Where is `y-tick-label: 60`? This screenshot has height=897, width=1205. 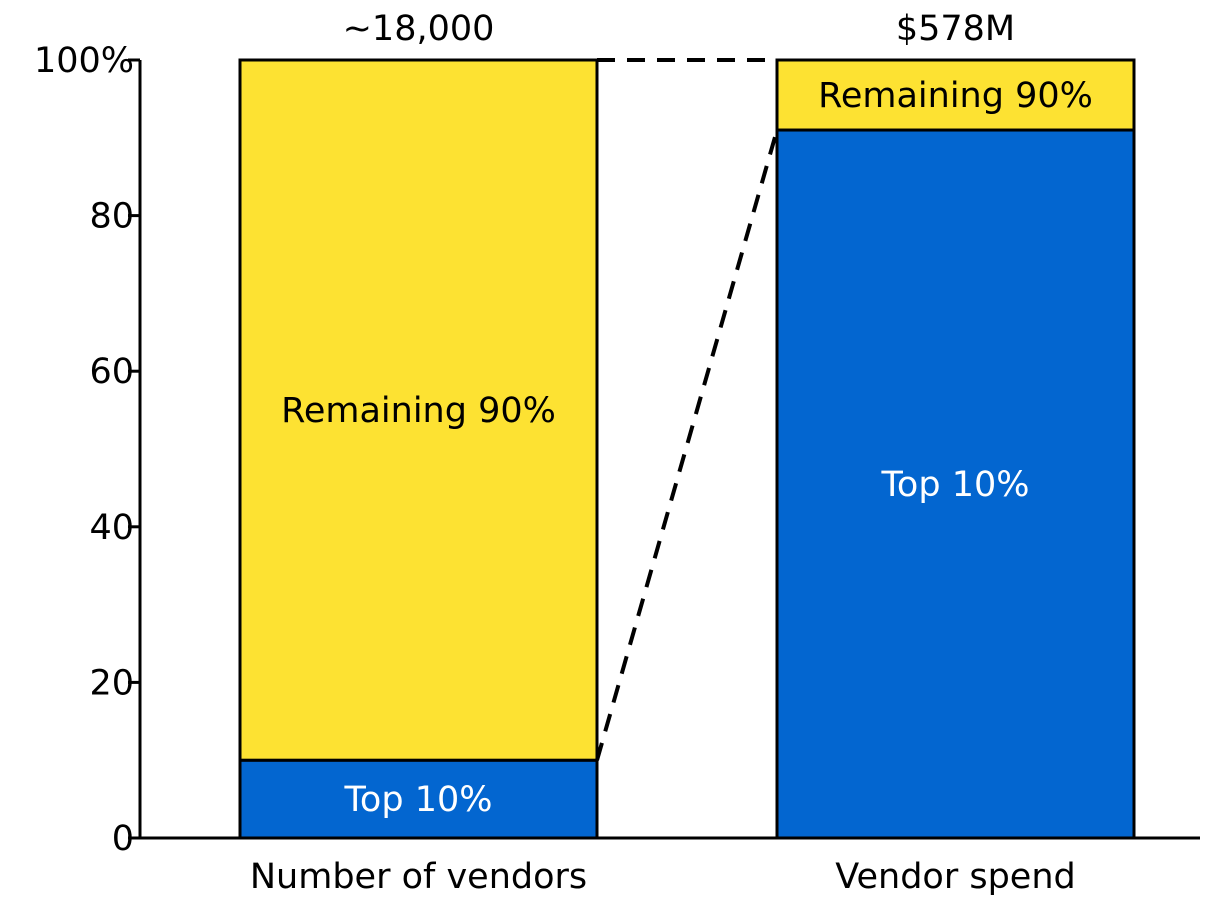
y-tick-label: 60 is located at coordinates (111, 372).